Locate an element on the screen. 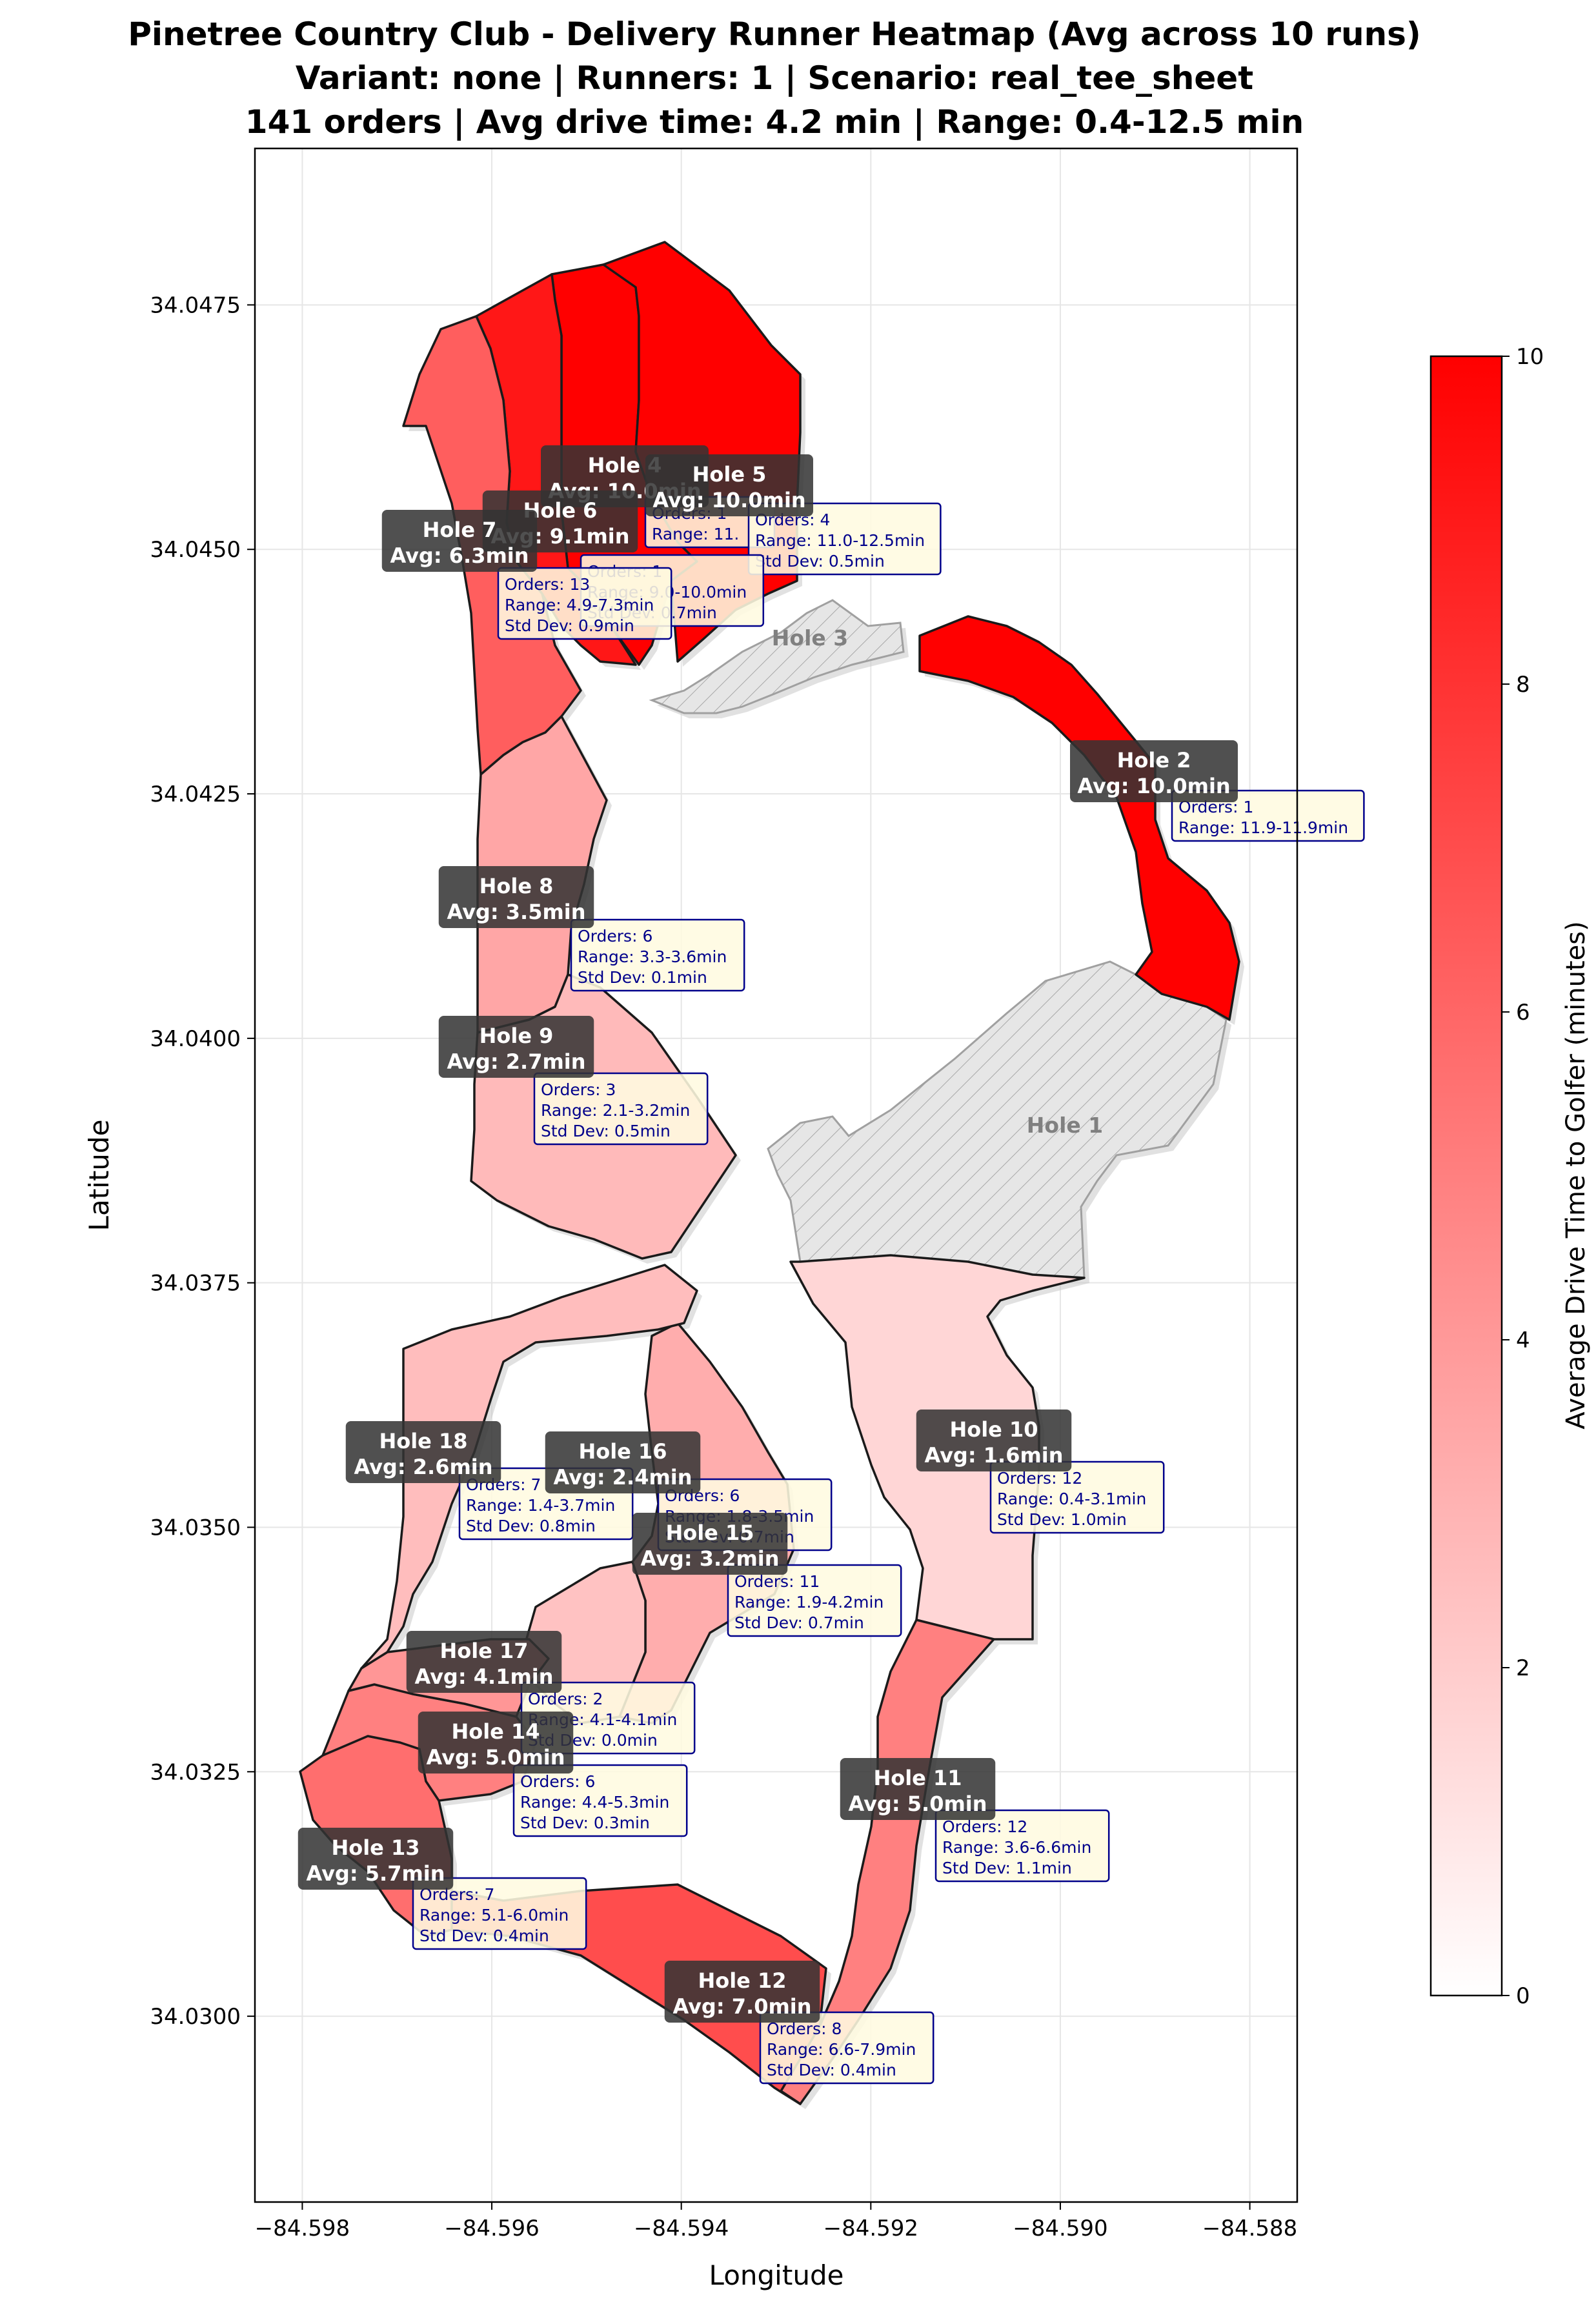  stat-line: Orders: 13 is located at coordinates (547, 585).